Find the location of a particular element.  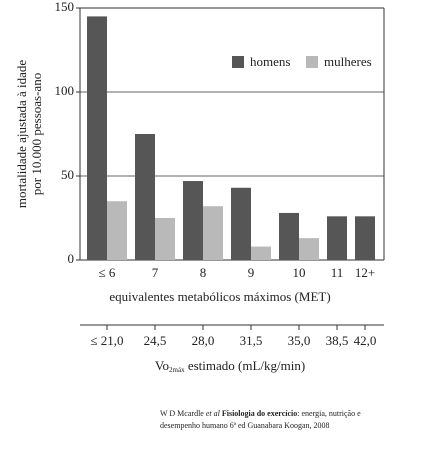

y-tick-label: 100 is located at coordinates (65, 90).